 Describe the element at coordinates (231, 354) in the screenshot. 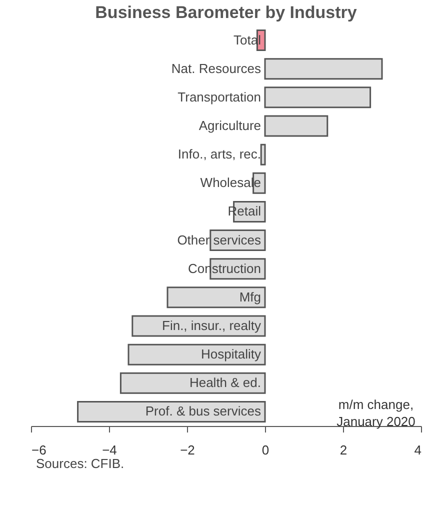

I see `y-tick-label: Hospitality` at that location.